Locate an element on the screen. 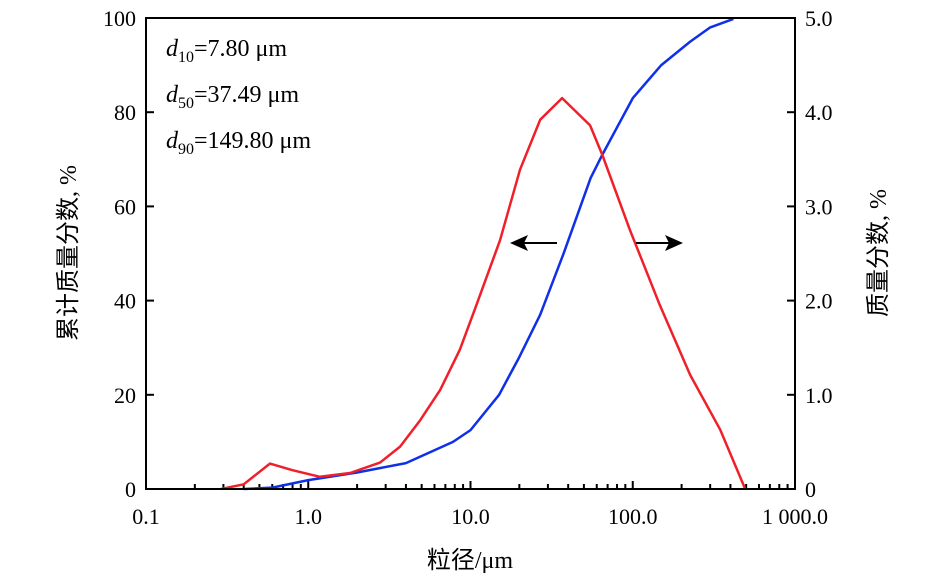  y-left-tick-label: 0 is located at coordinates (130, 489).